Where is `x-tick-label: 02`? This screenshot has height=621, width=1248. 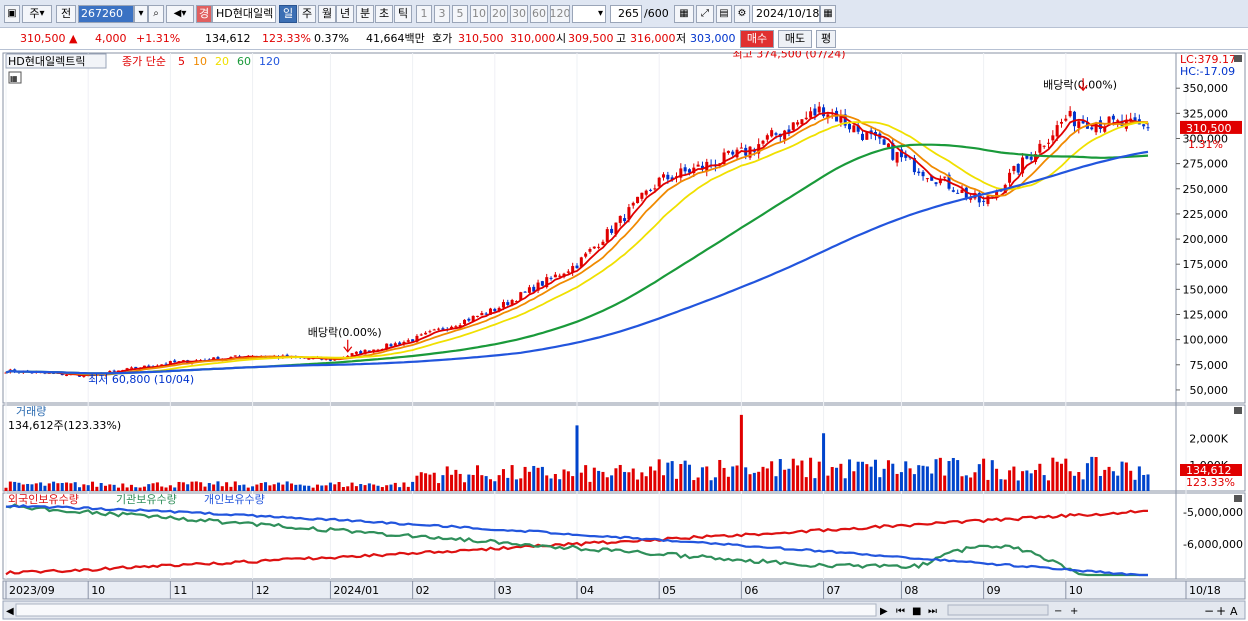
x-tick-label: 02 is located at coordinates (423, 590).